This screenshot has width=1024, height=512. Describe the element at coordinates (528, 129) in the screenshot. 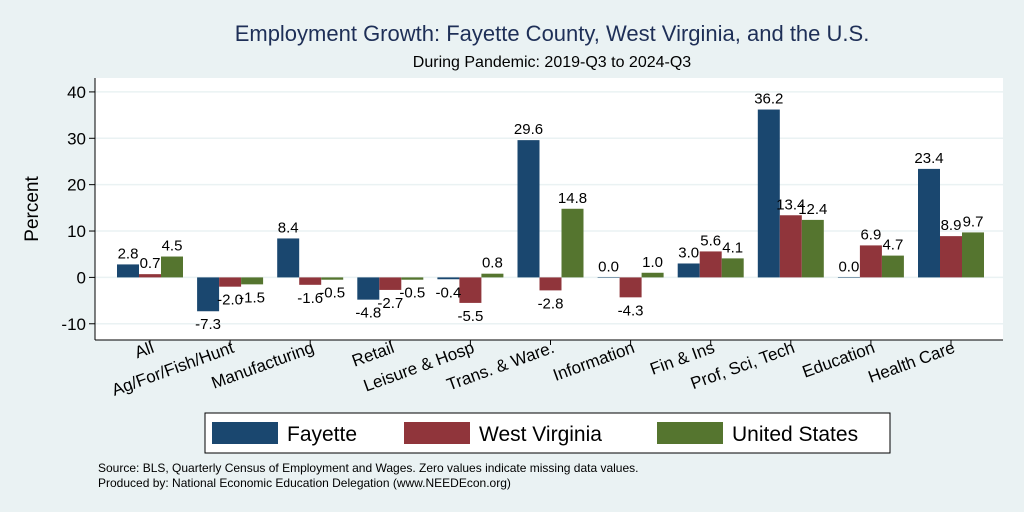

I see `data-label: 29.6` at that location.